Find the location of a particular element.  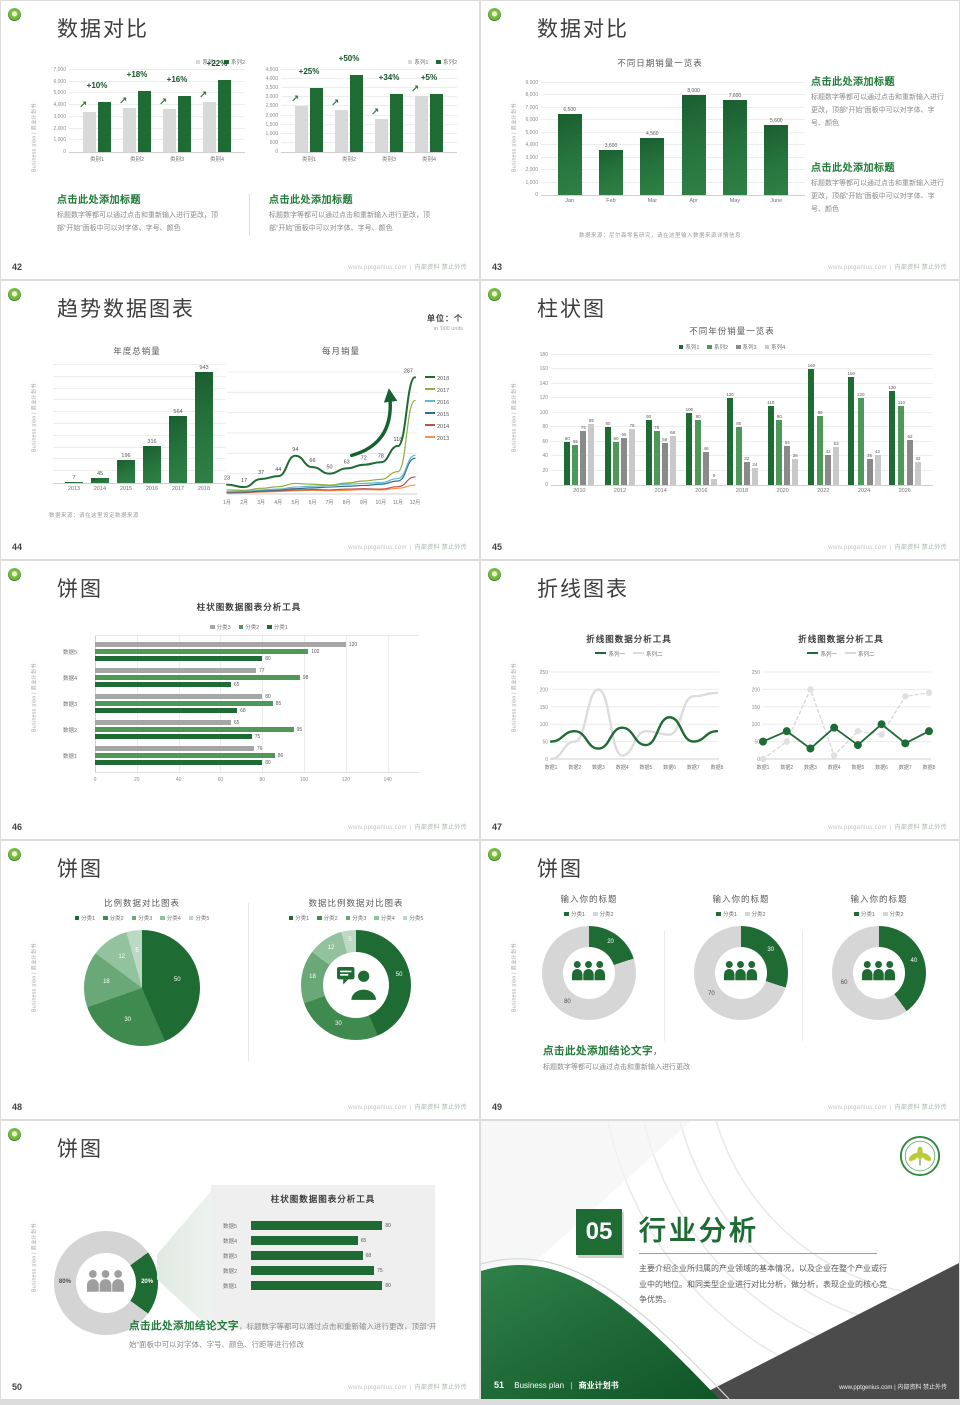

slide-footer-left: 51 Business plan | 商业计划书 is located at coordinates (556, 1385).